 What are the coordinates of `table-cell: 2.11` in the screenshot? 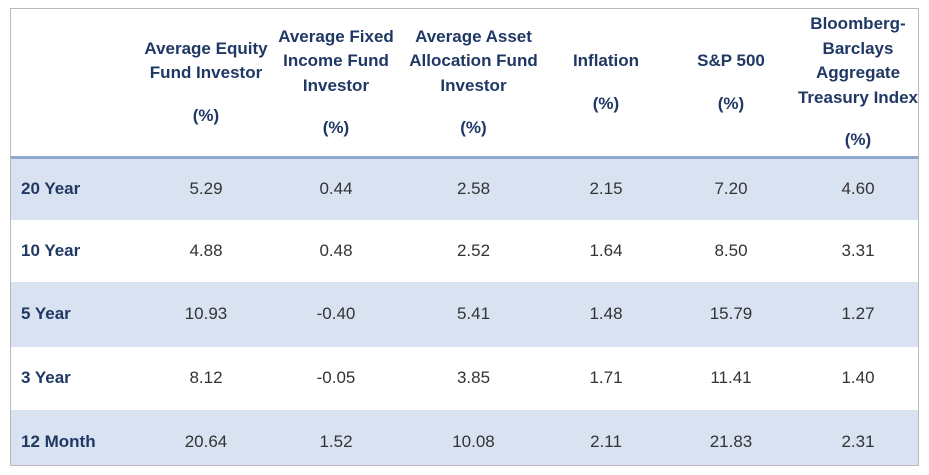 It's located at (606, 437).